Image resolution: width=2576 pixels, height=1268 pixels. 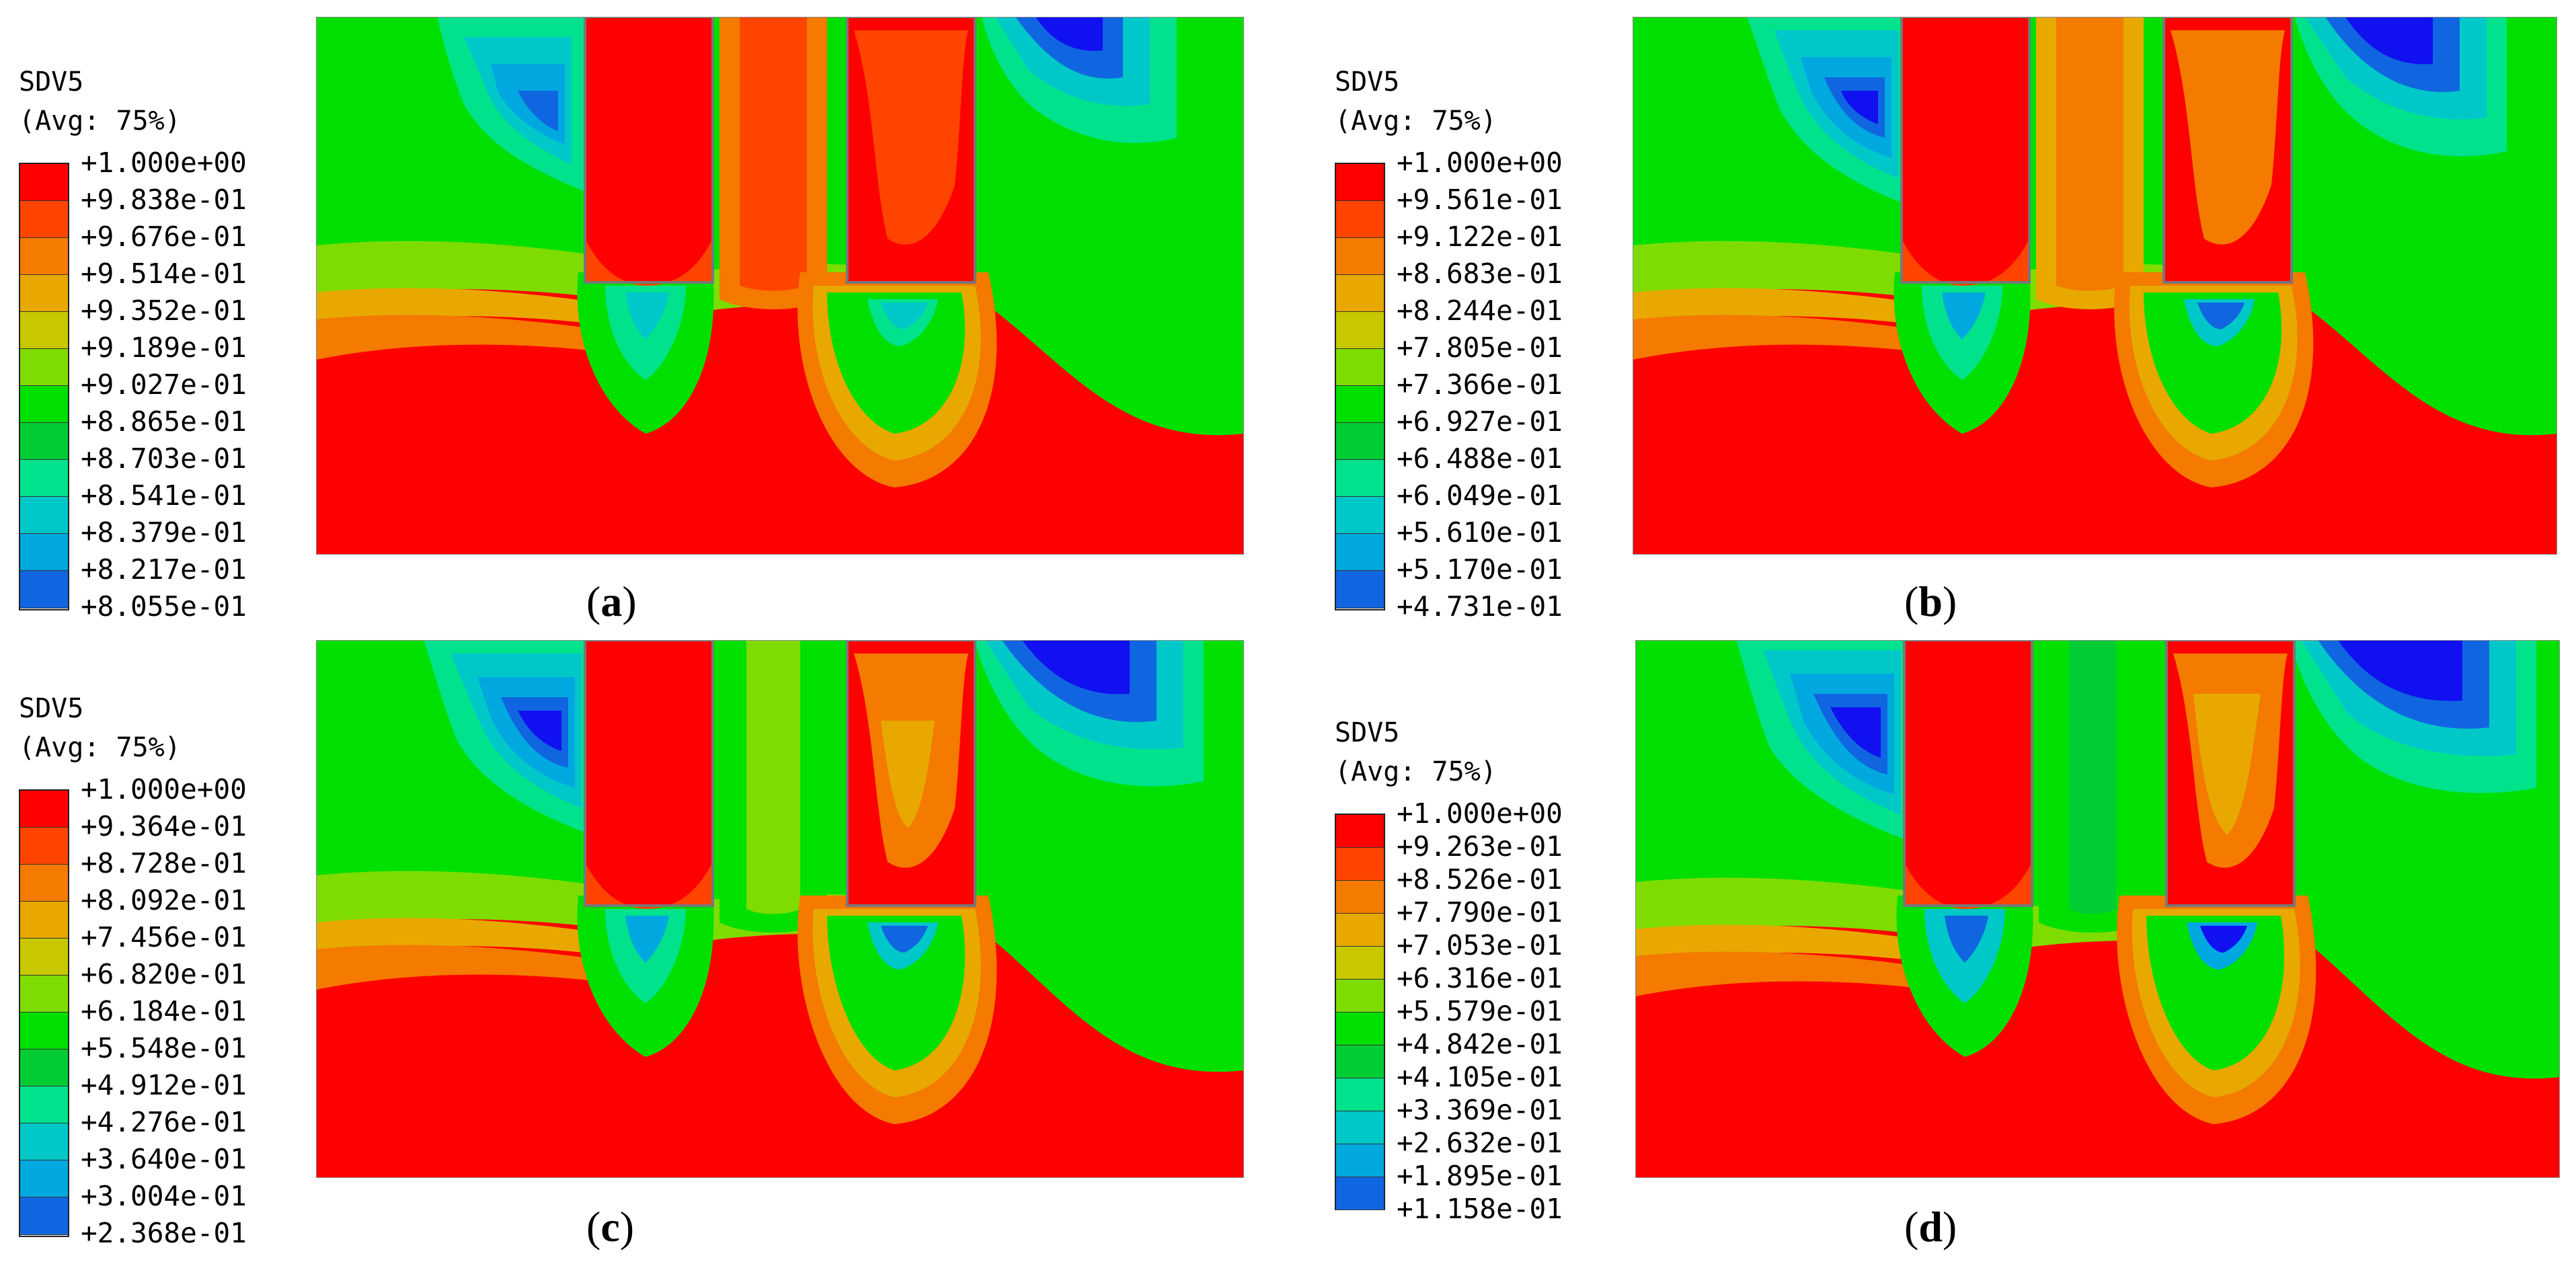 What do you see at coordinates (1480, 606) in the screenshot?
I see `legend-value: +4.731e-01` at bounding box center [1480, 606].